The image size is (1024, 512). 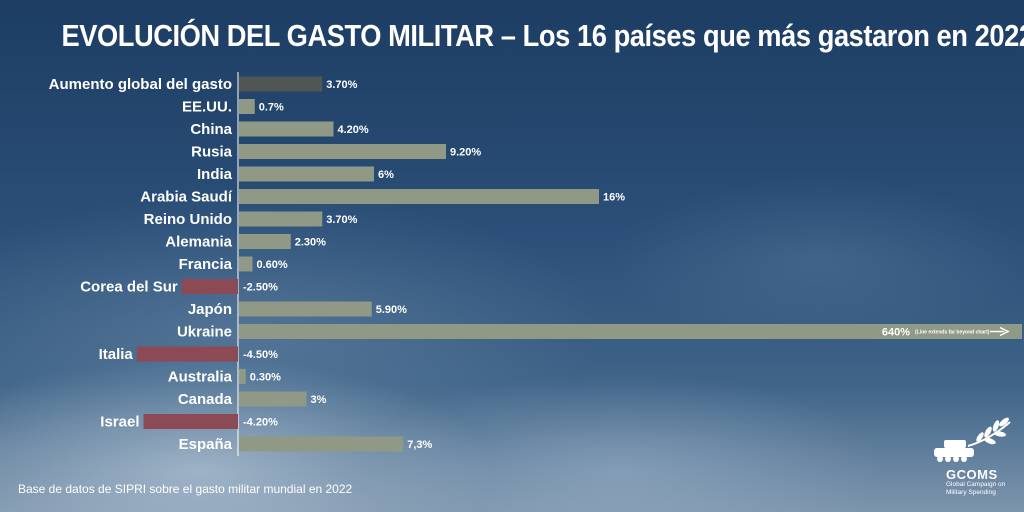 I want to click on value-label-11: 640%, so click(x=896, y=333).